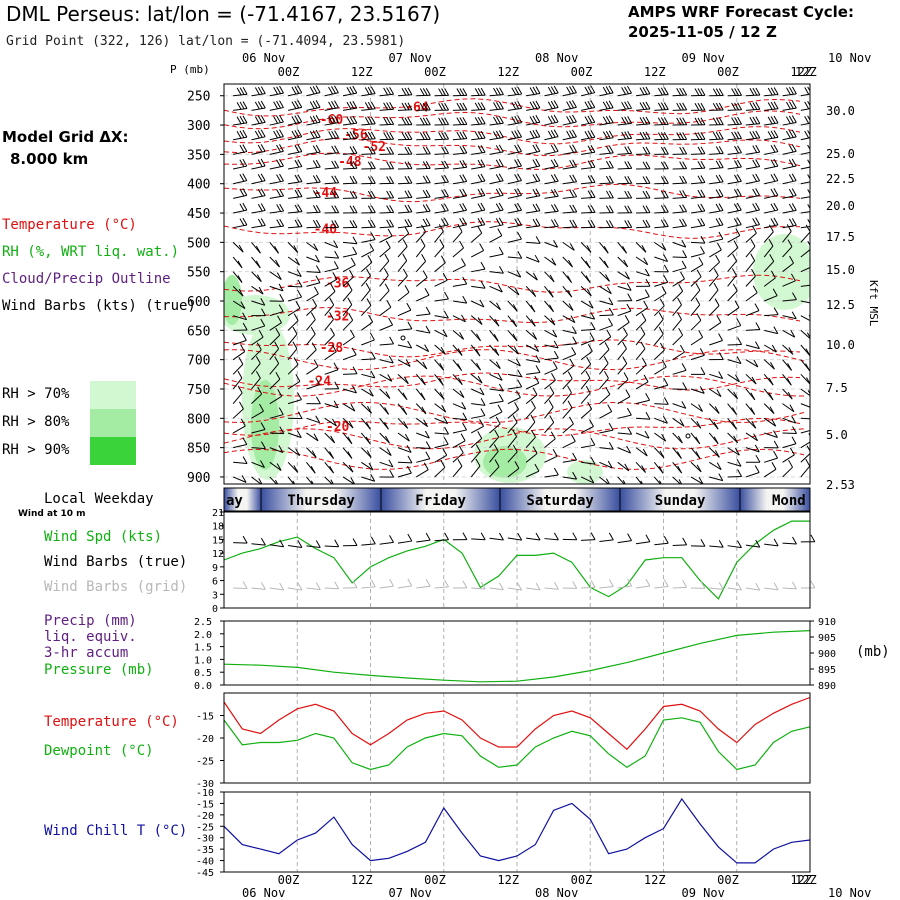  Describe the element at coordinates (642, 587) in the screenshot. I see `surface-barb-grid` at that location.